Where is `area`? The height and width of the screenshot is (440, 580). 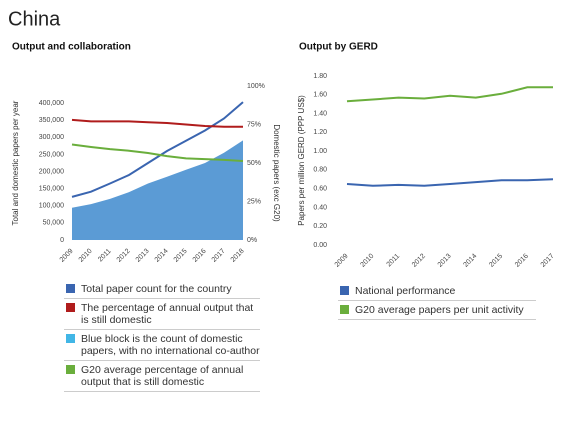 area is located at coordinates (157, 190).